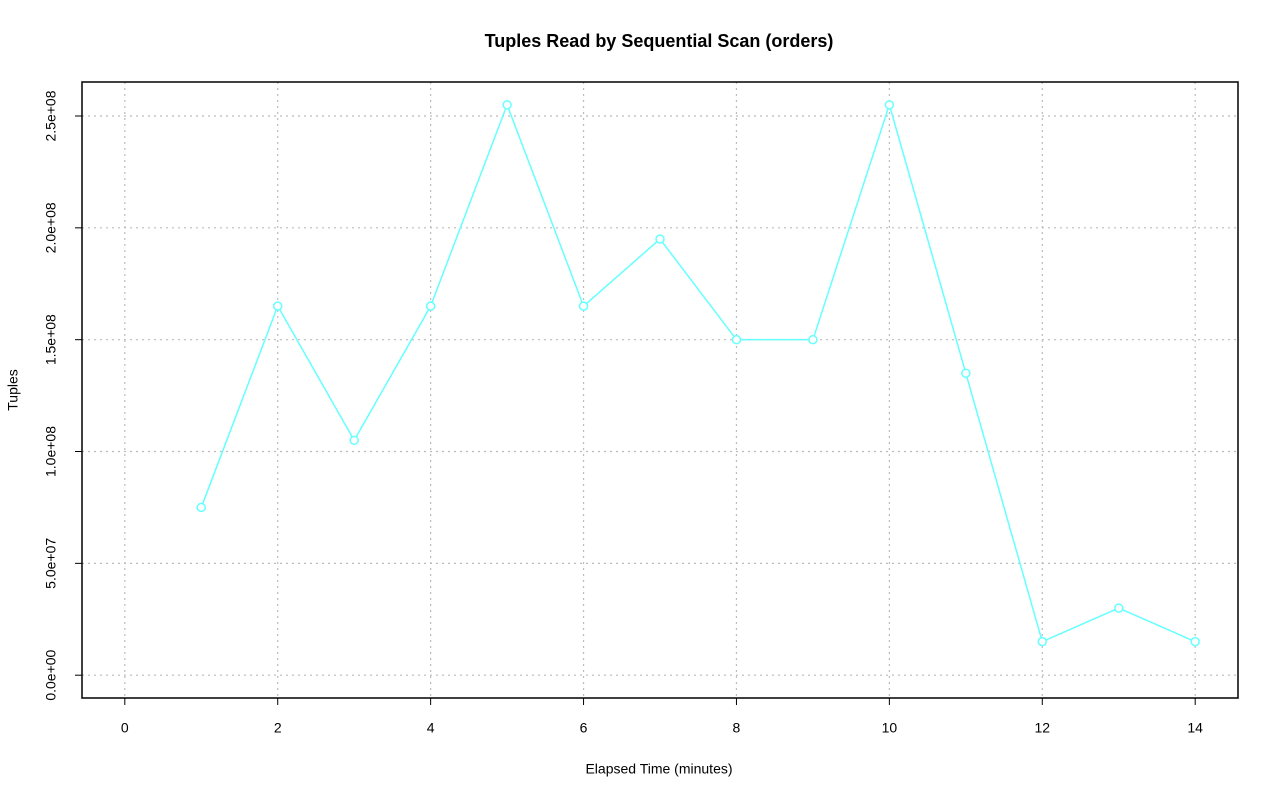  What do you see at coordinates (737, 728) in the screenshot?
I see `x-tick-label: 8` at bounding box center [737, 728].